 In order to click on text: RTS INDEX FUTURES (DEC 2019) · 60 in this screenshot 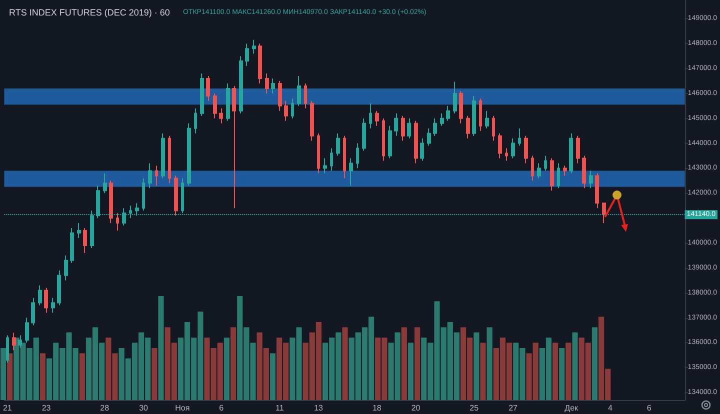, I will do `click(89, 13)`.